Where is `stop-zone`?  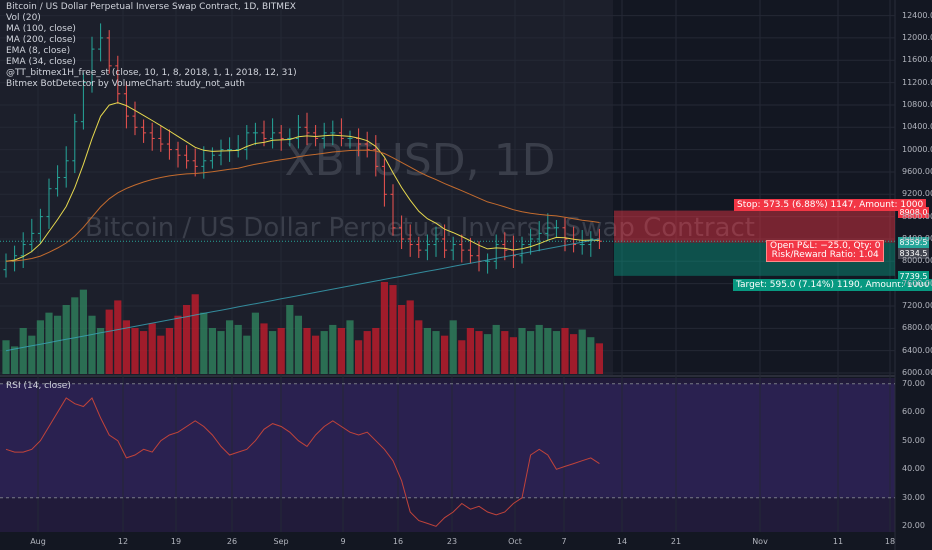
stop-zone is located at coordinates (754, 226).